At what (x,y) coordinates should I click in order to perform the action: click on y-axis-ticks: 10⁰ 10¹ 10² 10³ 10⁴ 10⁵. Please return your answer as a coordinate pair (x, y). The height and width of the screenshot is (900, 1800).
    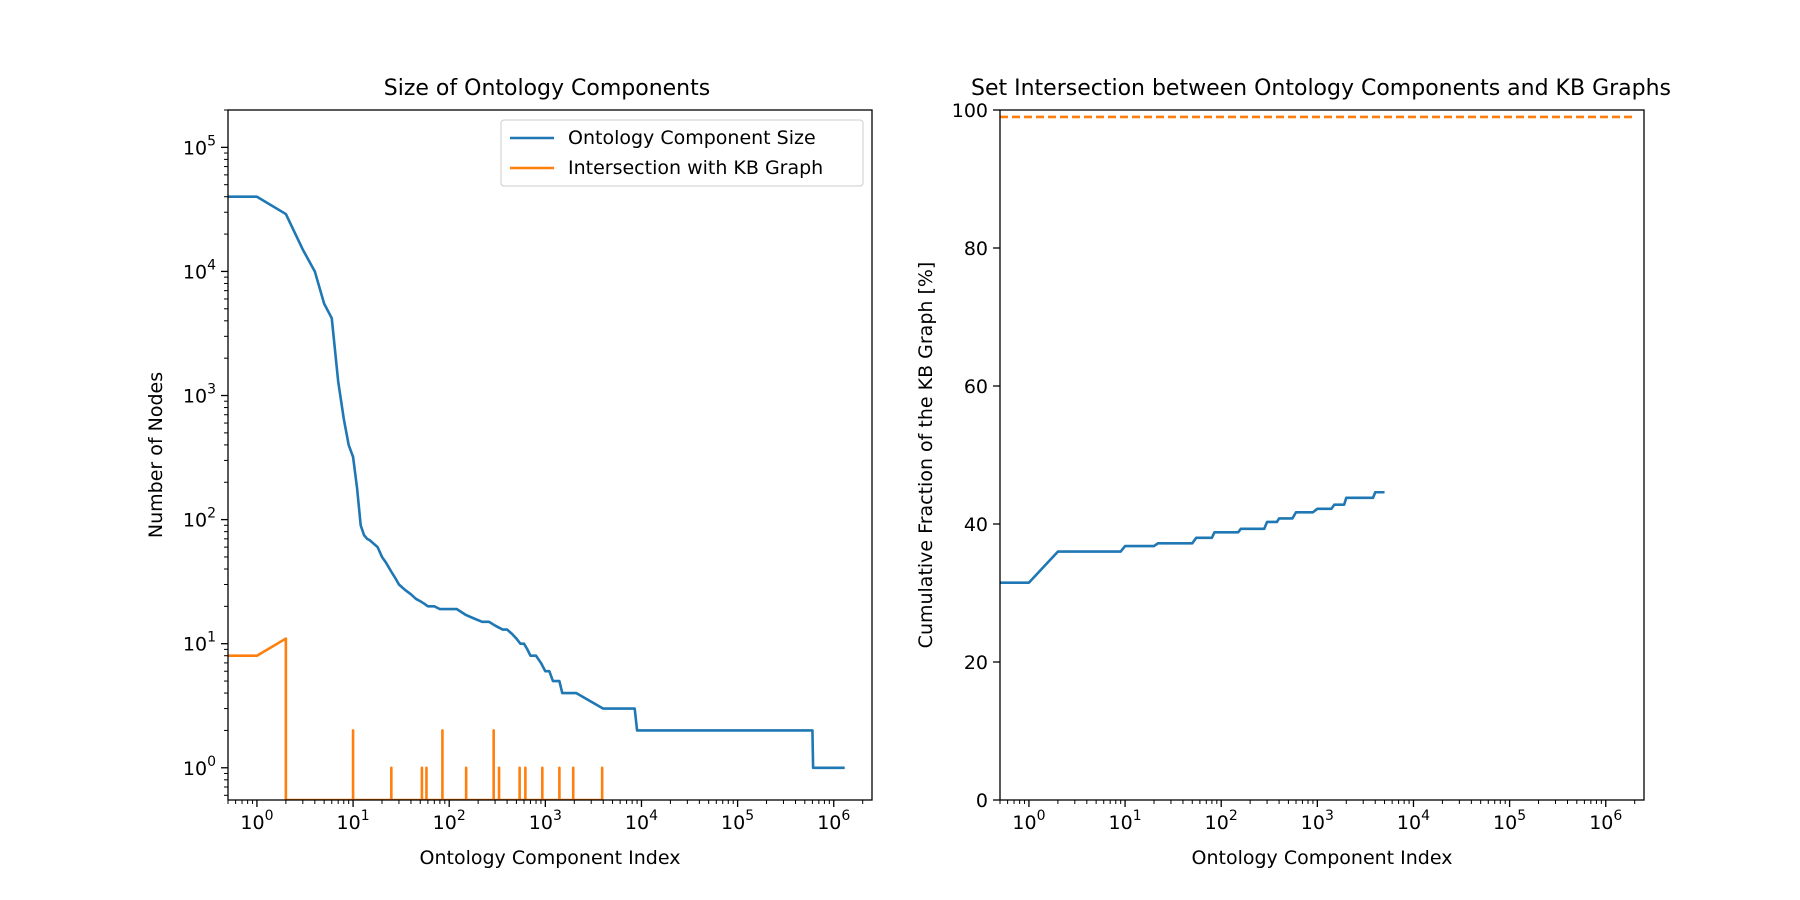
    Looking at the image, I should click on (205, 452).